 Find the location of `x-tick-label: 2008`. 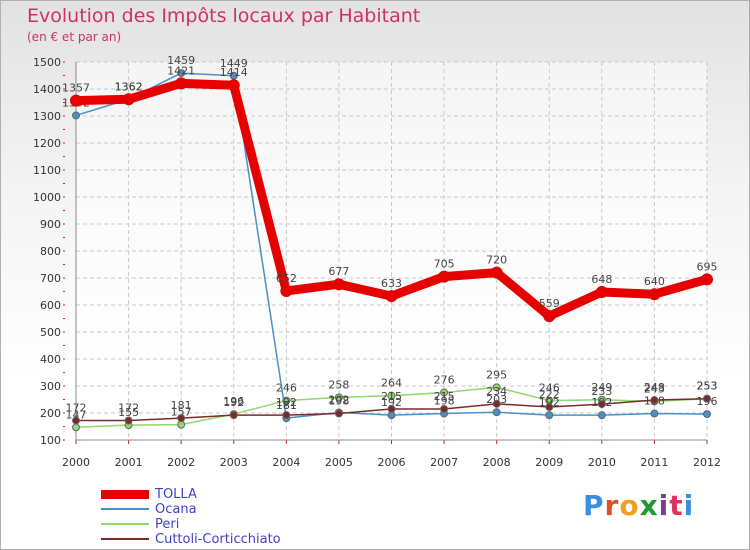

x-tick-label: 2008 is located at coordinates (497, 462).